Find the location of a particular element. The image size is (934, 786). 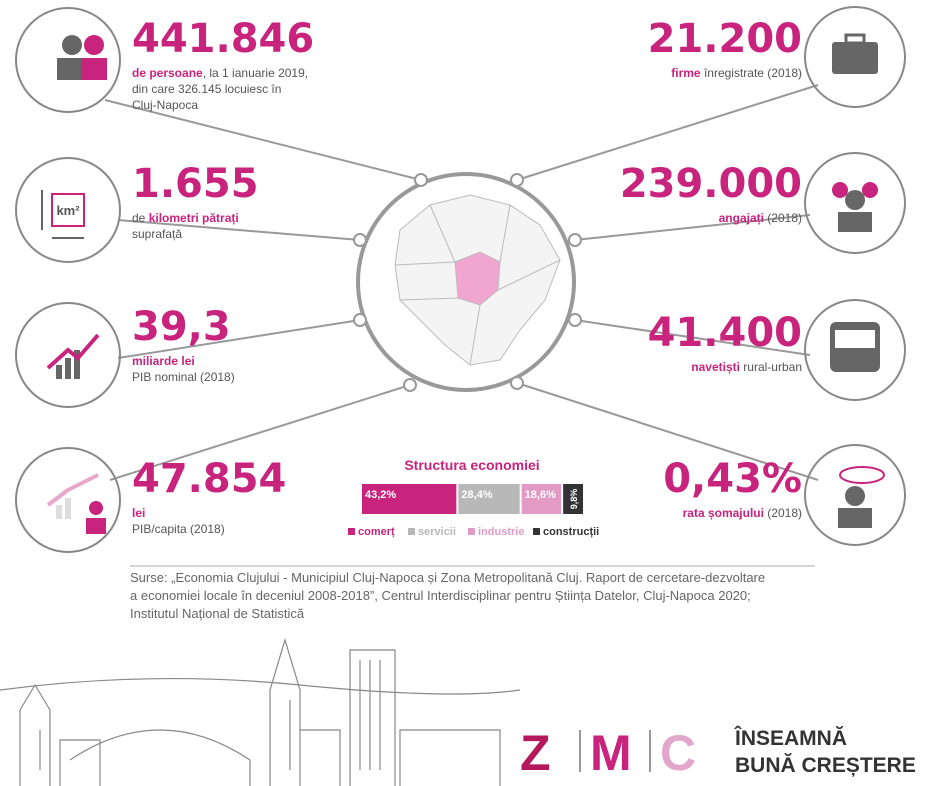

text: PIB/capita (2018) is located at coordinates (178, 529).